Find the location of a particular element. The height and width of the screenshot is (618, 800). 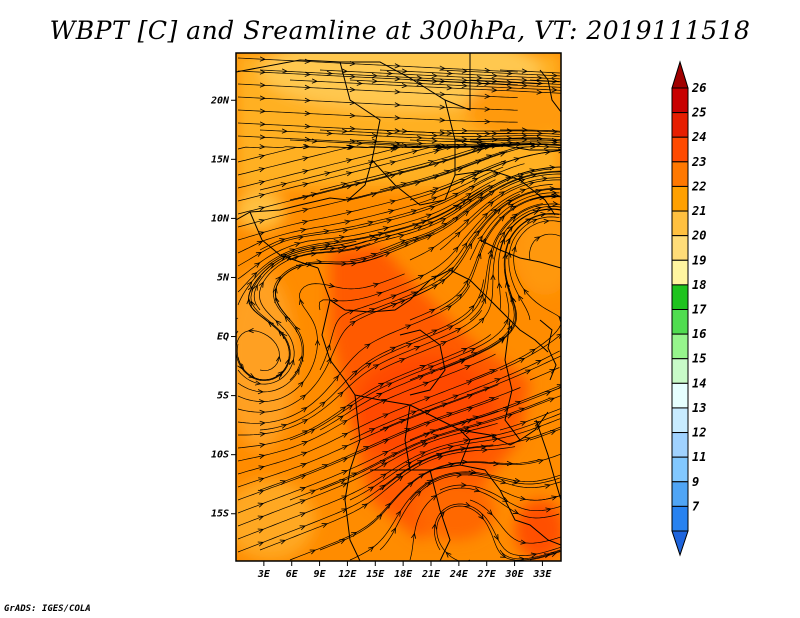

lon-tick-label: 30E is located at coordinates (515, 574).